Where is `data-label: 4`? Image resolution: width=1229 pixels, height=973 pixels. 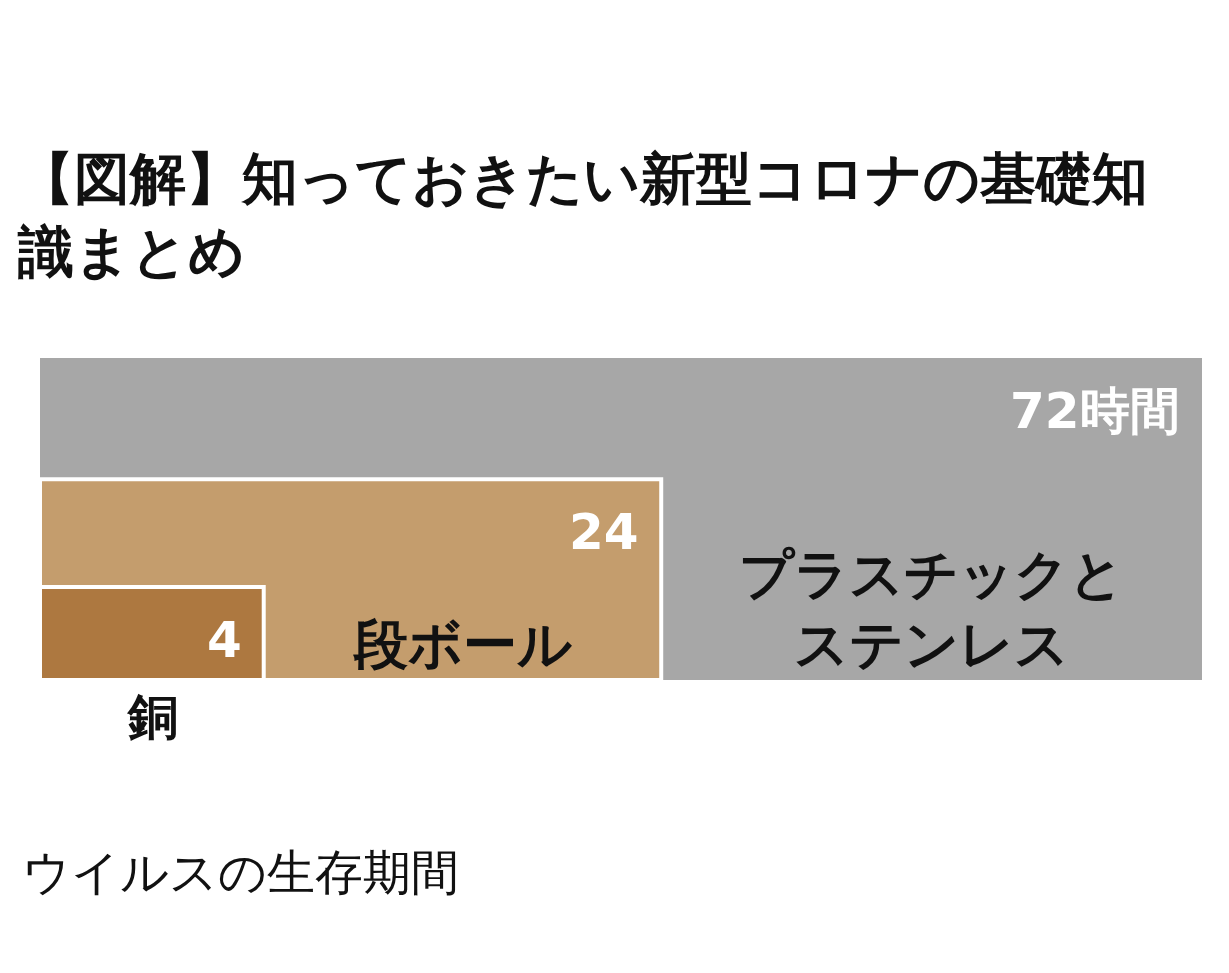
data-label: 4 is located at coordinates (224, 640).